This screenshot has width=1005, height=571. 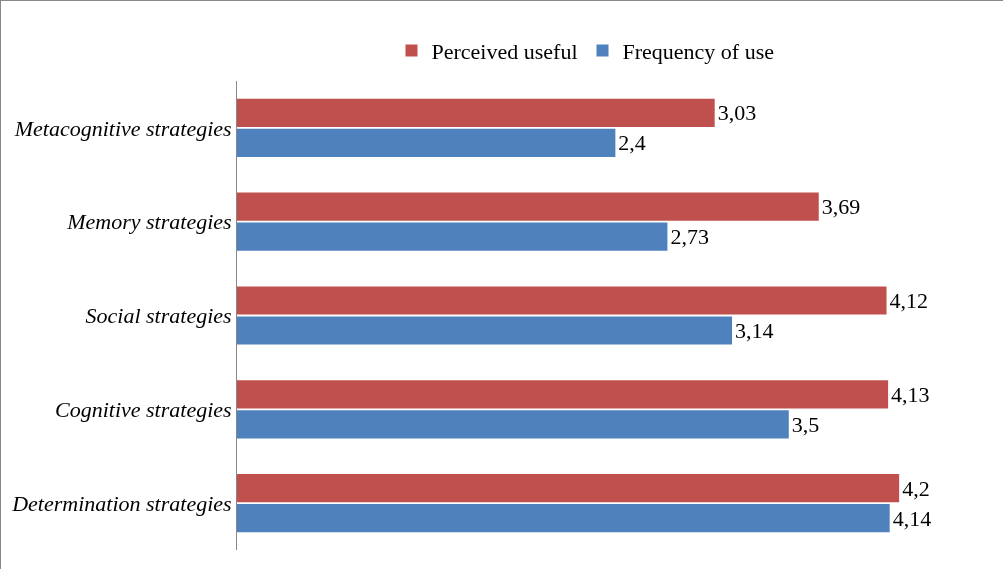 What do you see at coordinates (737, 113) in the screenshot?
I see `data-label: 3,03` at bounding box center [737, 113].